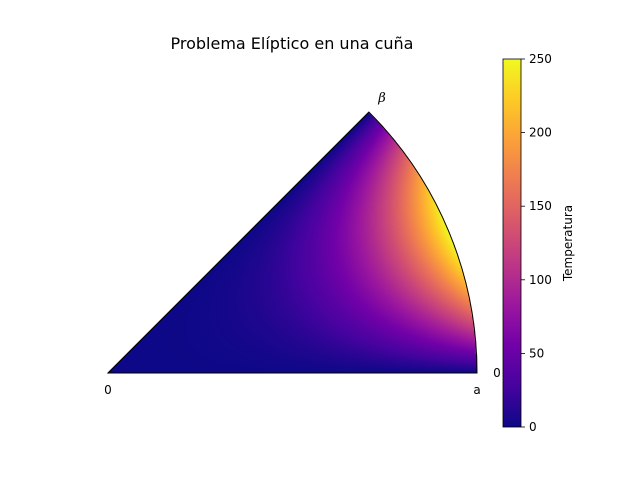  What do you see at coordinates (540, 206) in the screenshot?
I see `colorbar-tick-label: 150` at bounding box center [540, 206].